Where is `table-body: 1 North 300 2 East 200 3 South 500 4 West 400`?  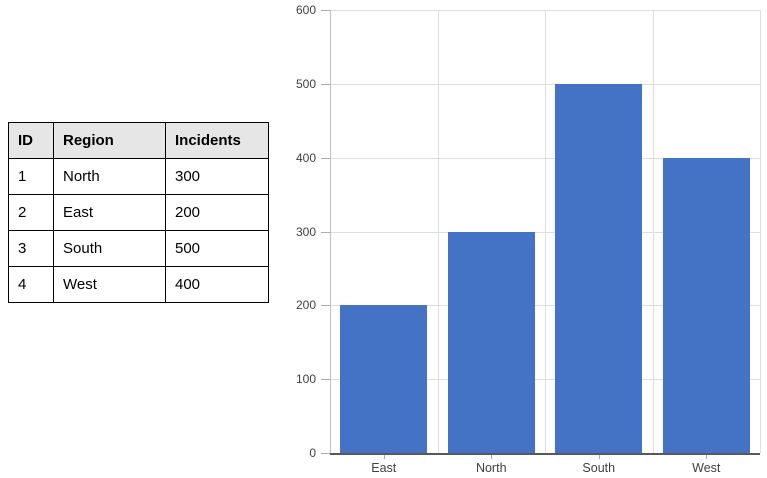 table-body: 1 North 300 2 East 200 3 South 500 4 West 400 is located at coordinates (138, 230).